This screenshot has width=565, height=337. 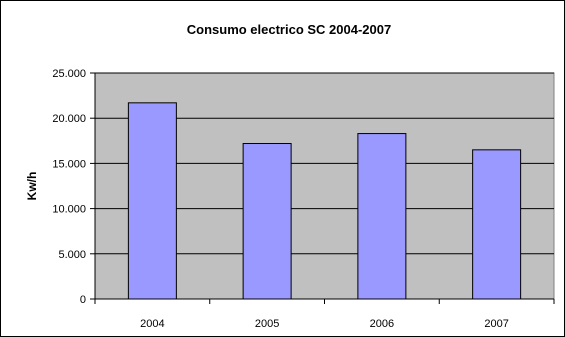 What do you see at coordinates (73, 187) in the screenshot?
I see `y-axis-ticks: 0 5.000 10.000 15.000 20.000 25.000` at bounding box center [73, 187].